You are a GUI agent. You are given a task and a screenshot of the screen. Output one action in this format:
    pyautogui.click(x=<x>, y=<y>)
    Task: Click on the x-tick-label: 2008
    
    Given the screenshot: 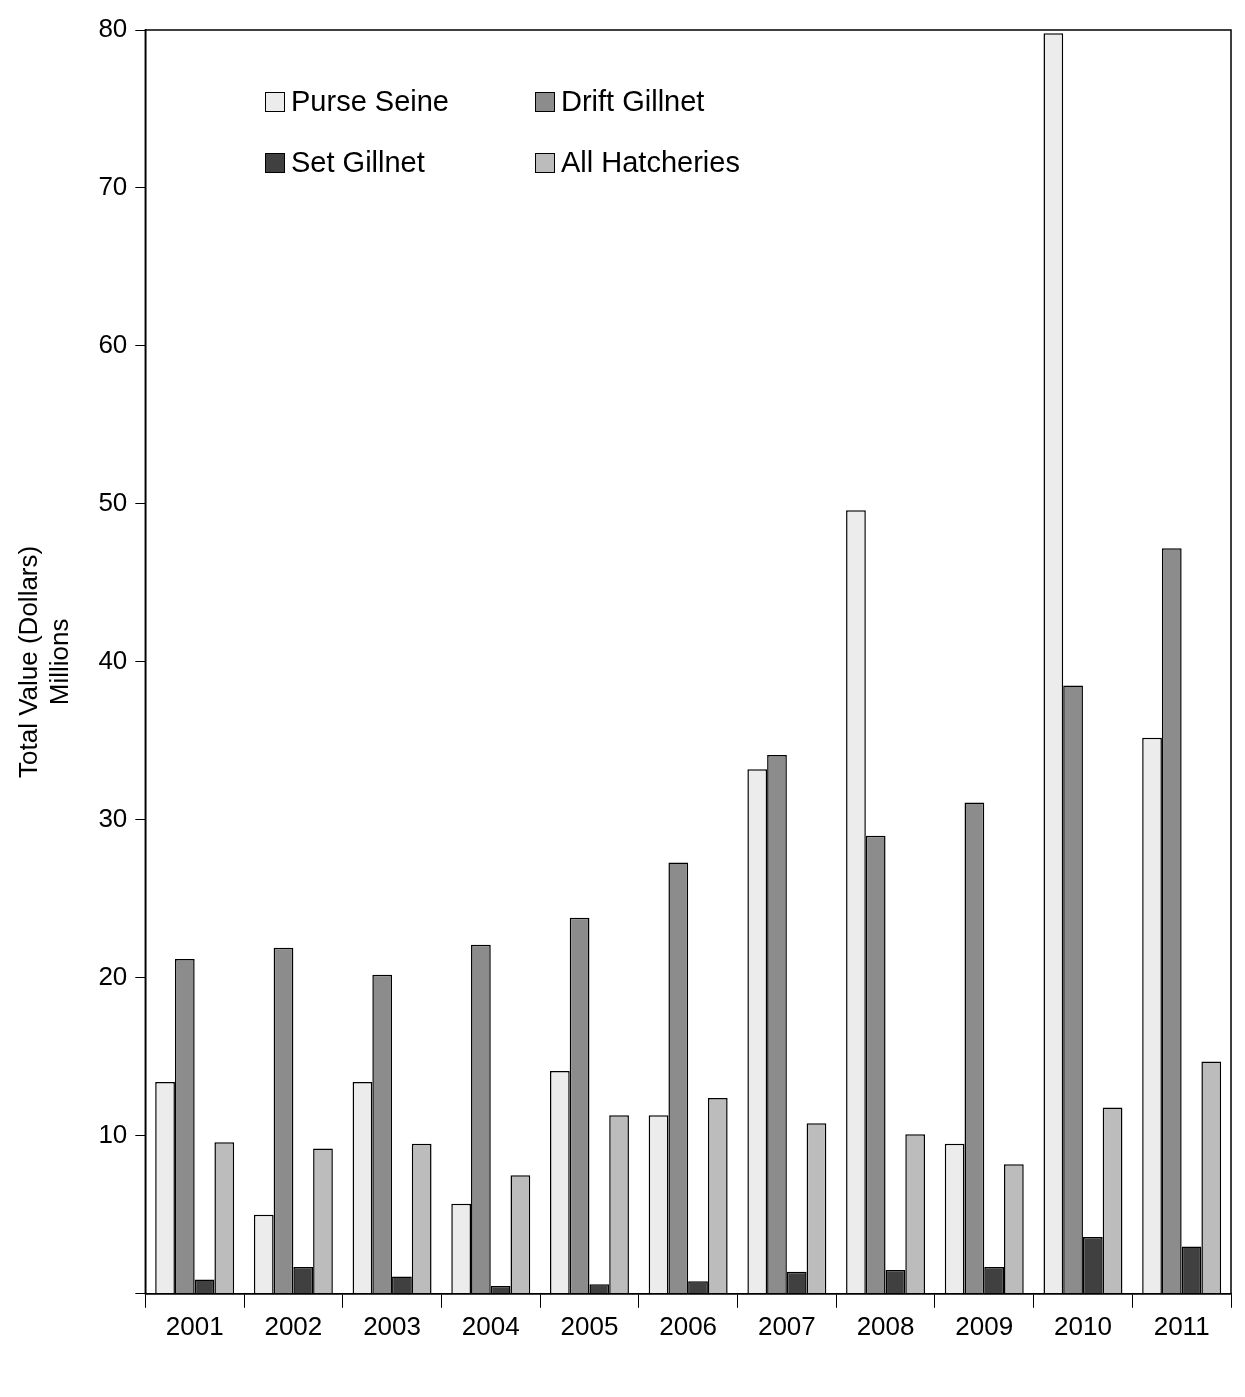 What is the action you would take?
    pyautogui.click(x=885, y=1325)
    